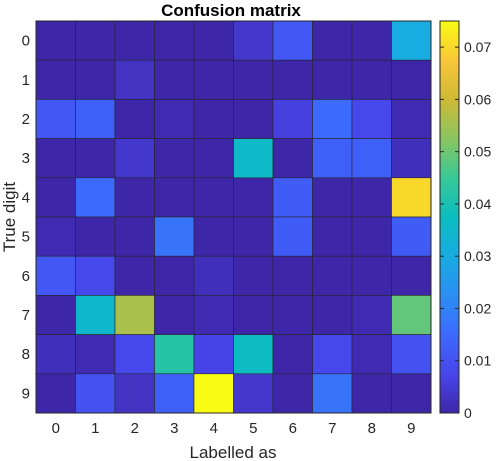  What do you see at coordinates (411, 428) in the screenshot?
I see `x-tick-label: 9` at bounding box center [411, 428].